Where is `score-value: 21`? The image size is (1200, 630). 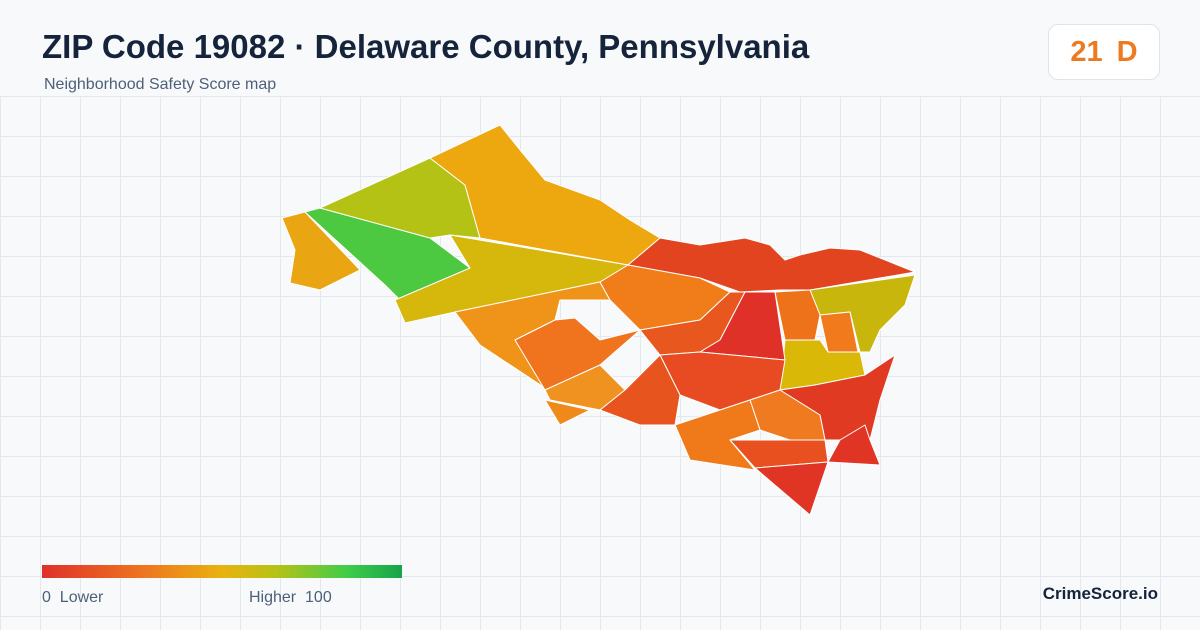
score-value: 21 is located at coordinates (1086, 51).